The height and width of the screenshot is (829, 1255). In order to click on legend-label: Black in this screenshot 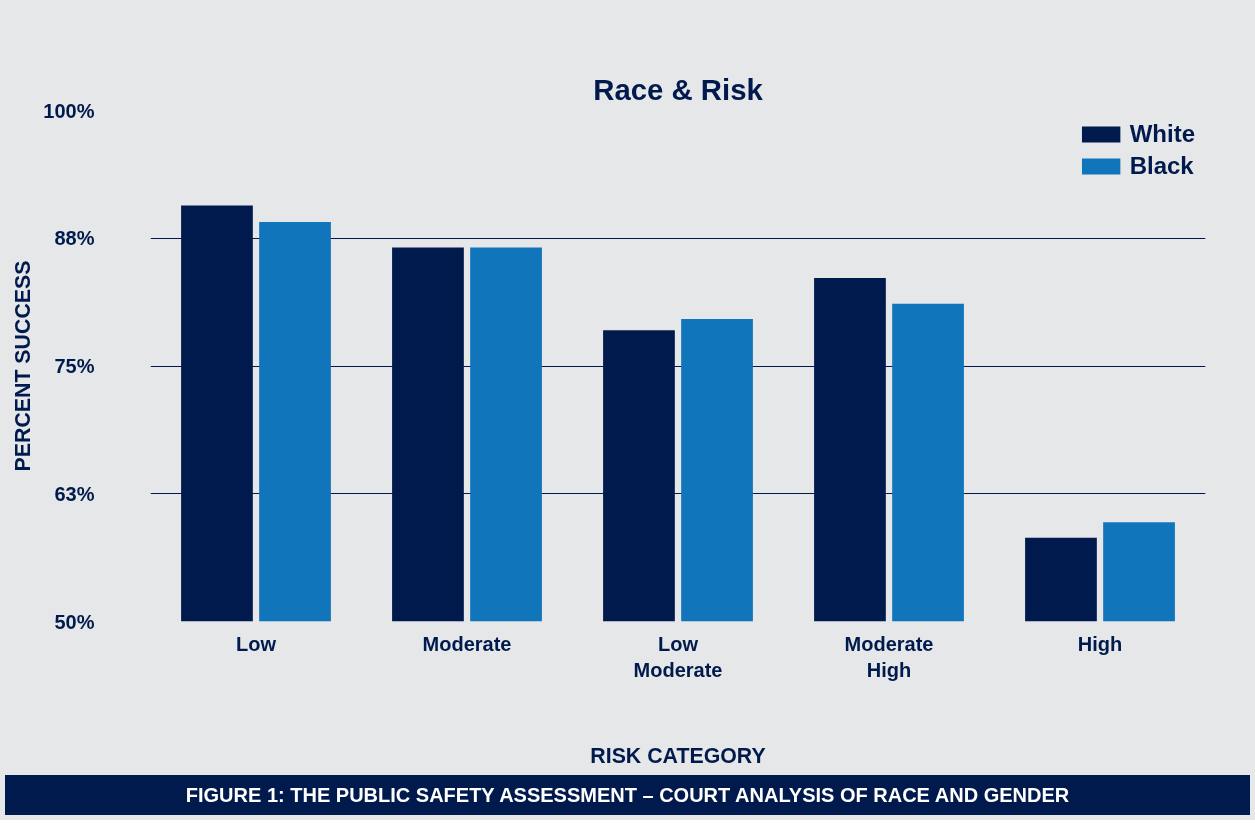, I will do `click(1161, 166)`.